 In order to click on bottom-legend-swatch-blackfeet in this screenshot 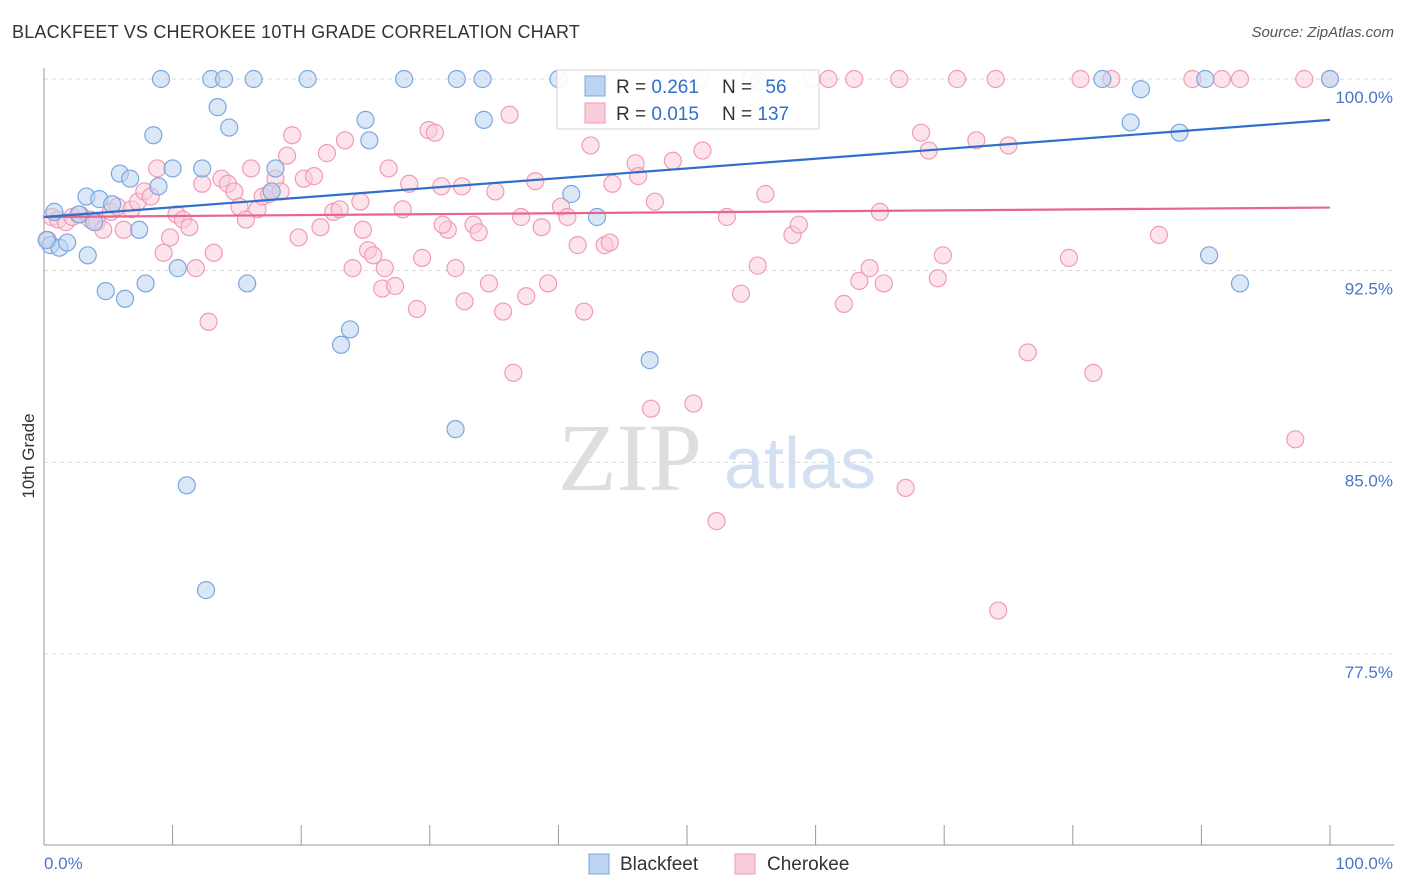, I will do `click(599, 864)`.